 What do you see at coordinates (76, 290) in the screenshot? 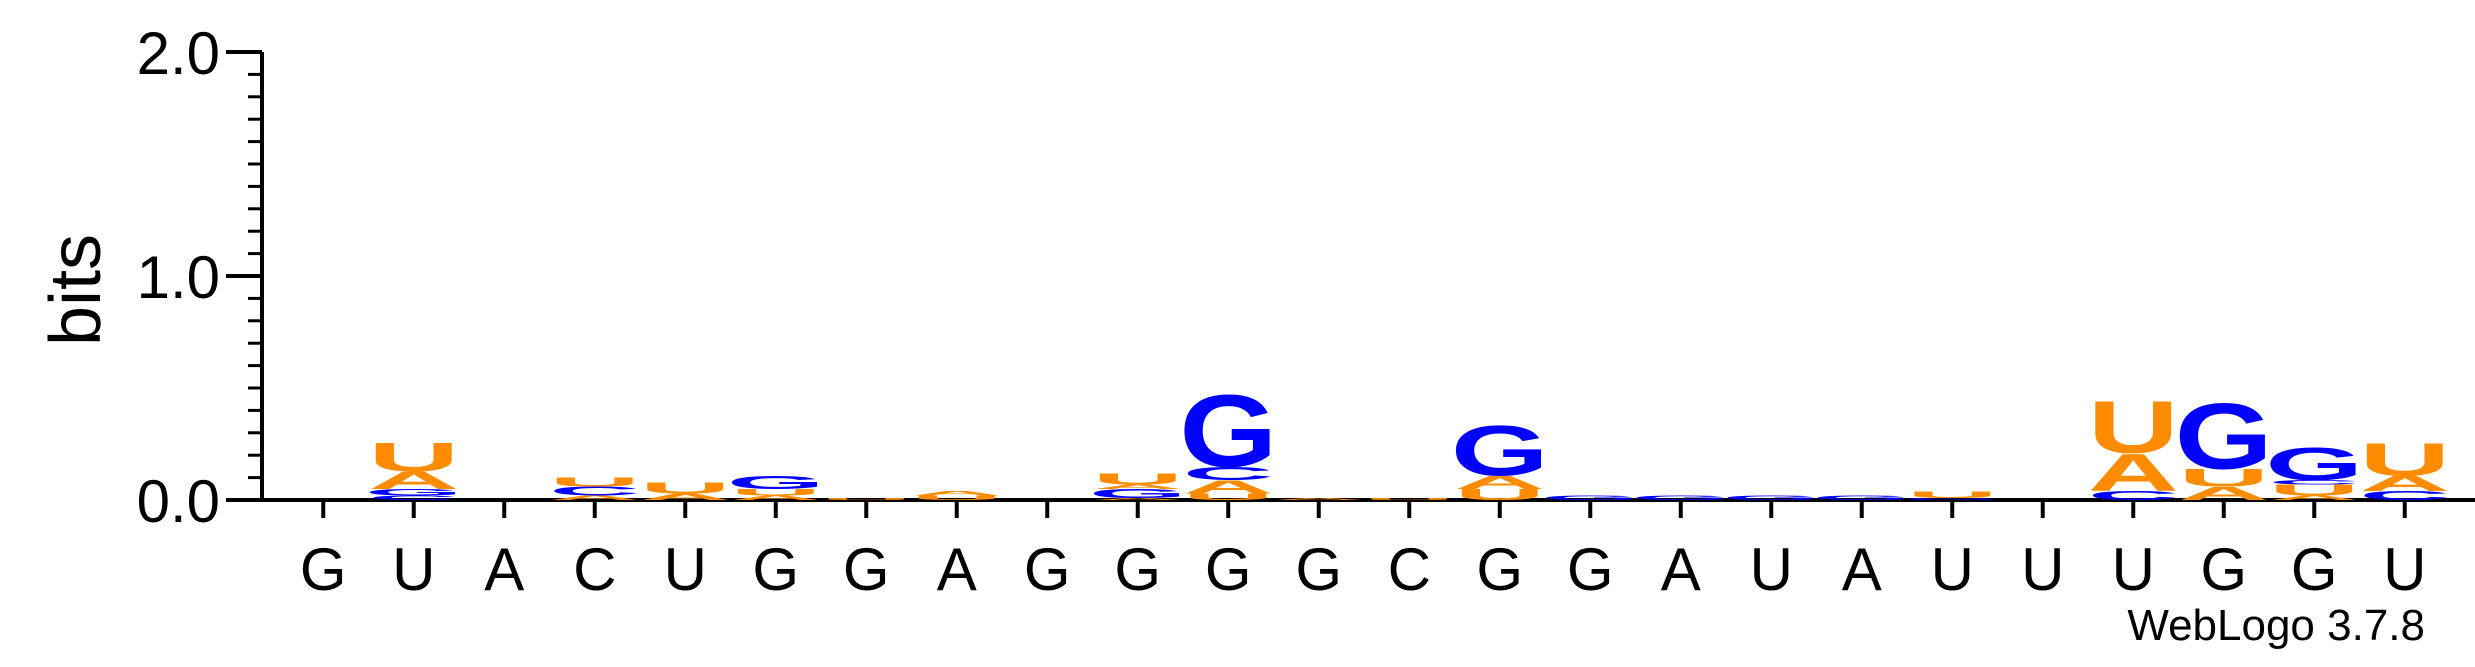
I see `y-axis-label: bits` at bounding box center [76, 290].